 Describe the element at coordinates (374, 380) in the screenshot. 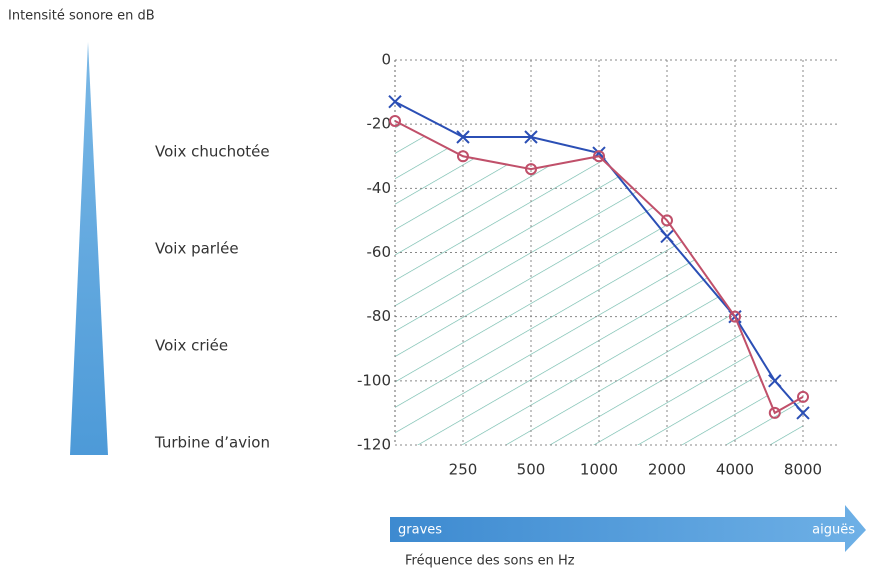

I see `y-tick-label: -100` at that location.